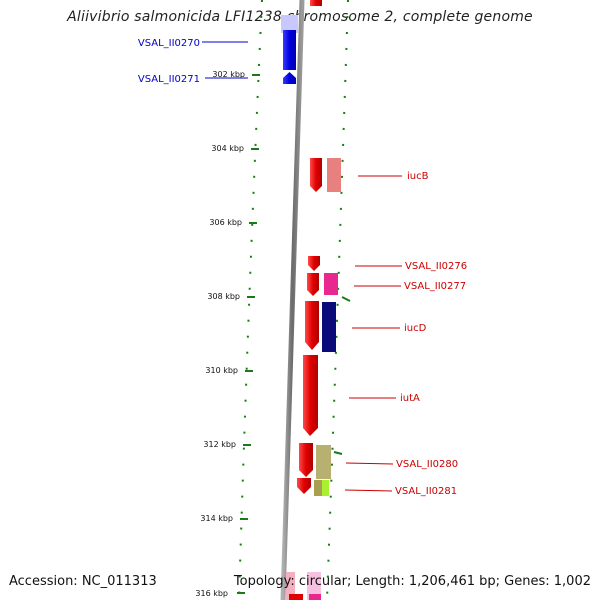 This screenshot has height=600, width=600. I want to click on gene-label: iucB, so click(418, 176).